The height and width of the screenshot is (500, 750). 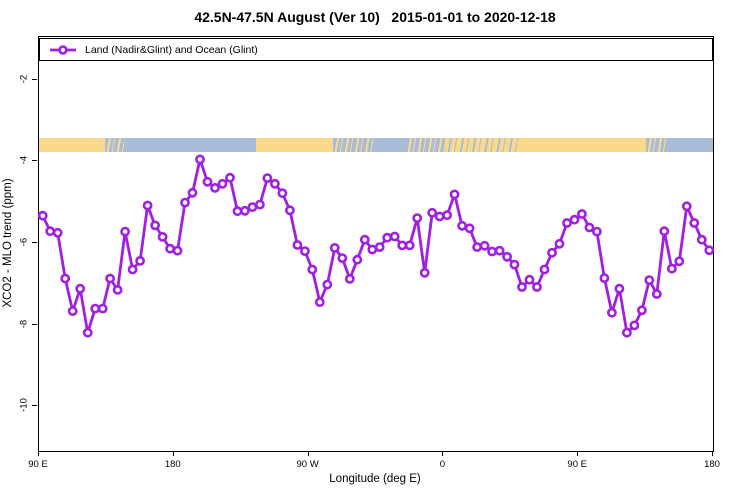 I want to click on legend-label: Land (Nadir&Glint) and Ocean (Glint), so click(x=171, y=49).